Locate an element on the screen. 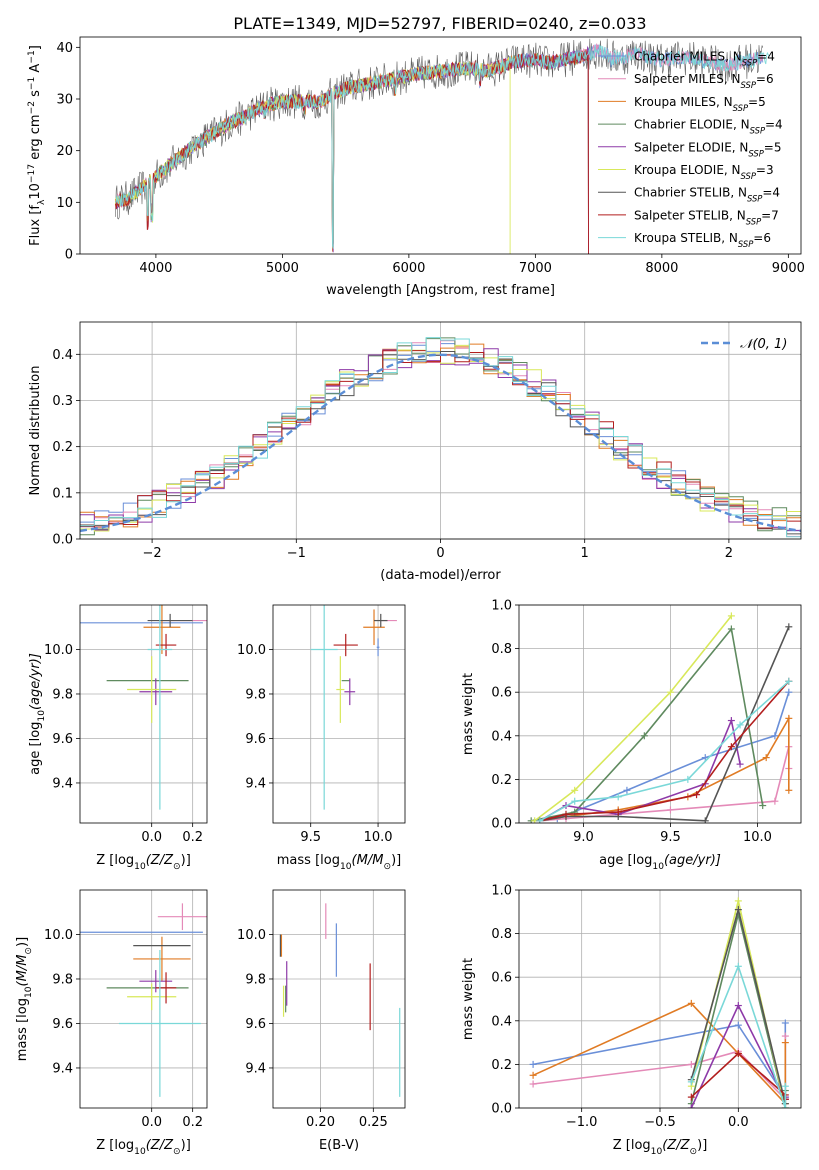 This screenshot has width=819, height=1170. legend-entry: Salpeter MILES, NSSP=6 is located at coordinates (704, 81).